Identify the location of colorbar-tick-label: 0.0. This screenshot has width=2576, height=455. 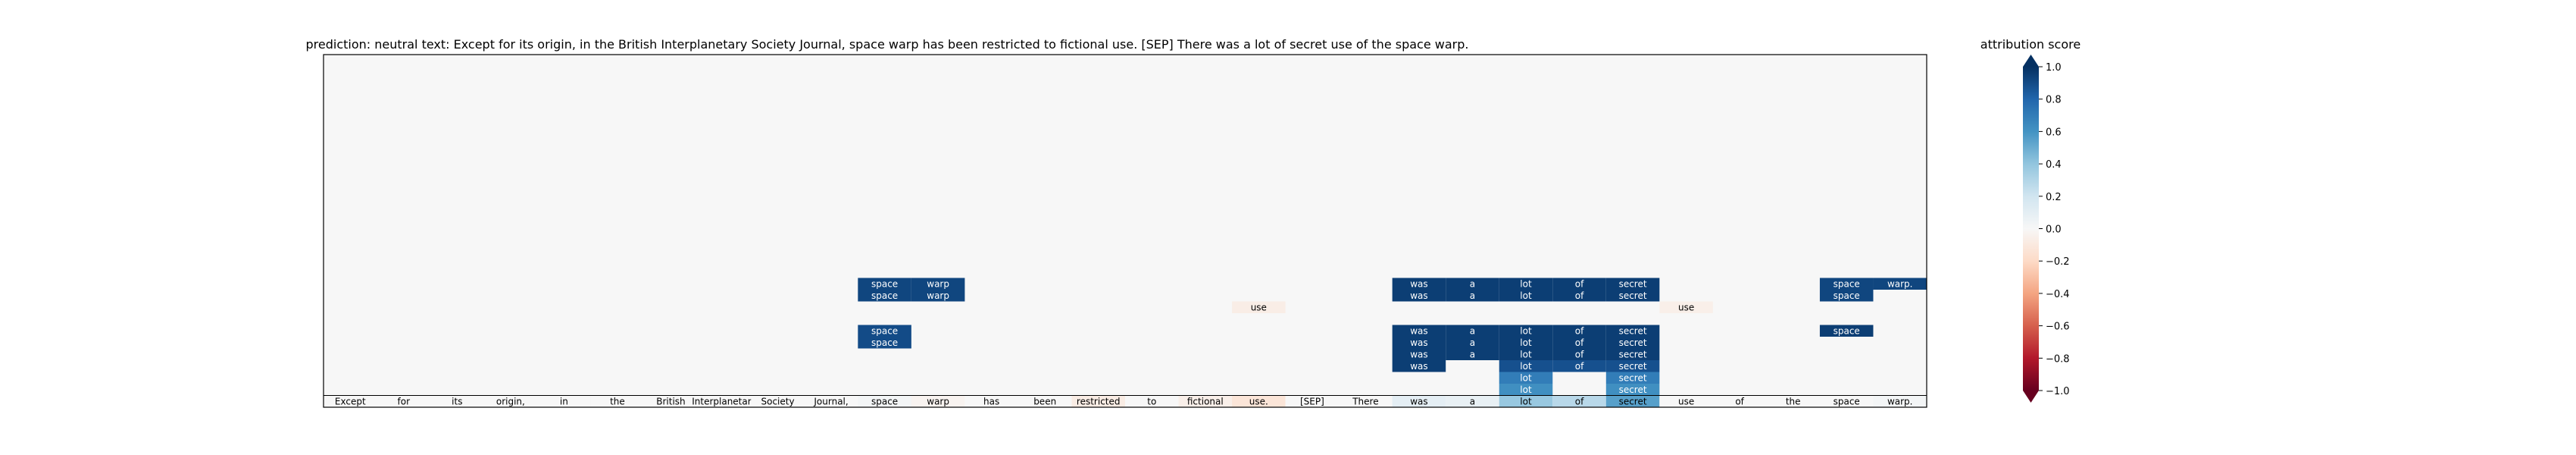
(2054, 230).